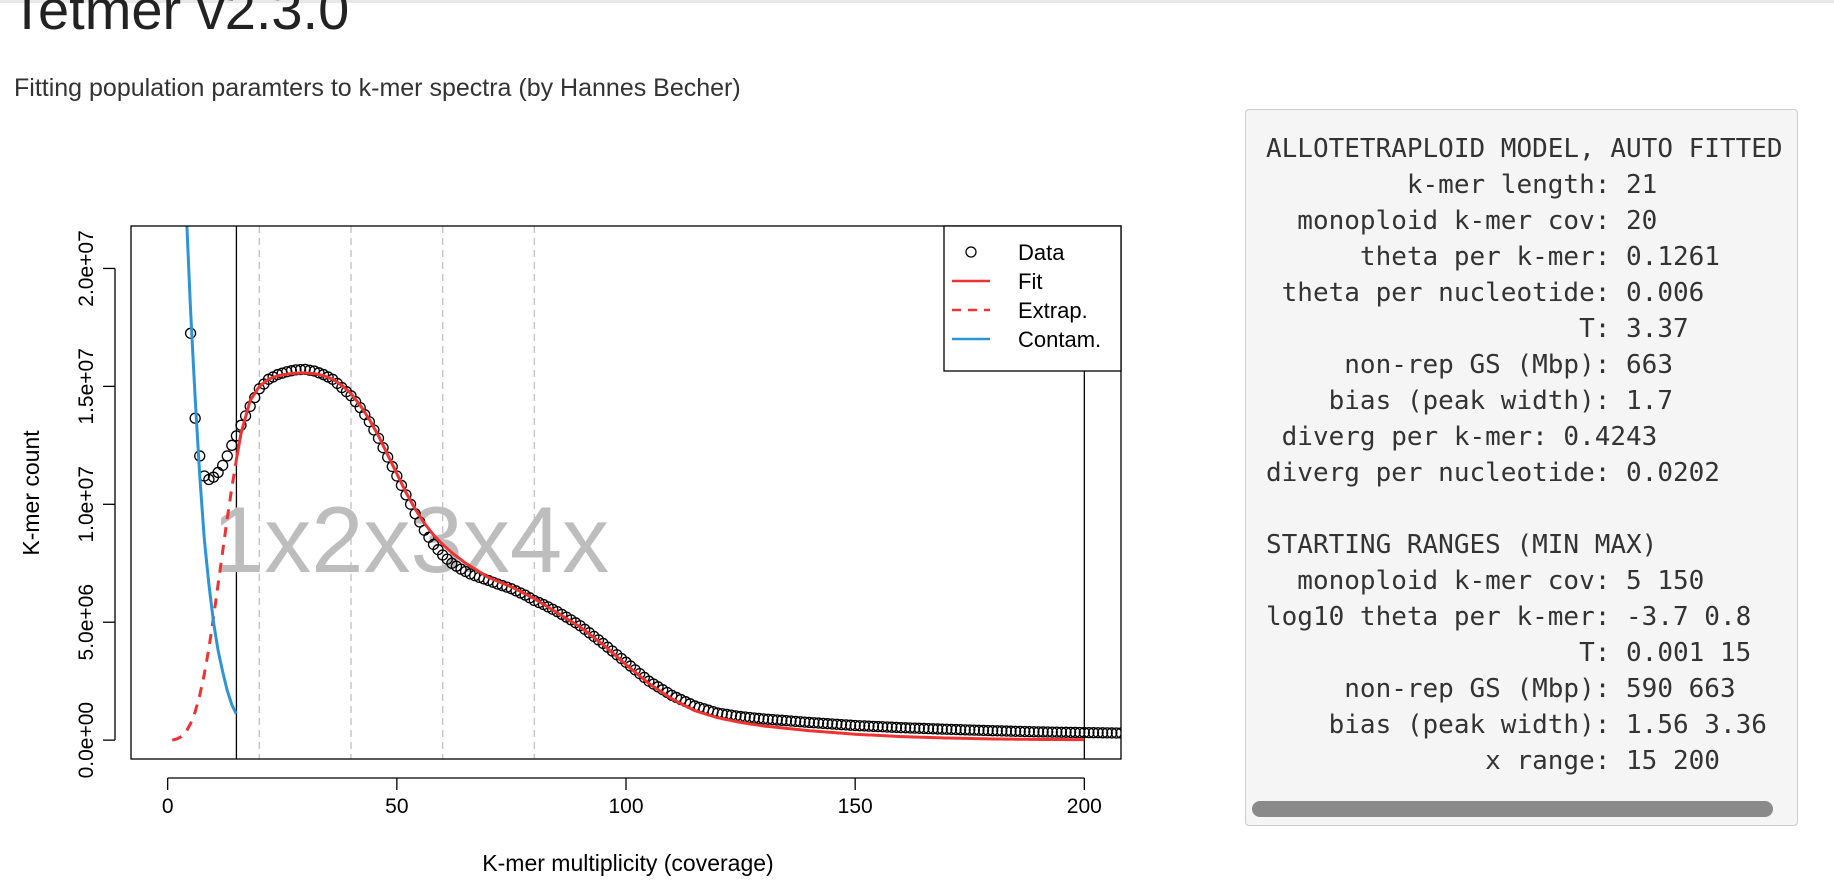 This screenshot has width=1834, height=880. I want to click on ploidy-overlay-label: 1x2x3x4x, so click(410, 539).